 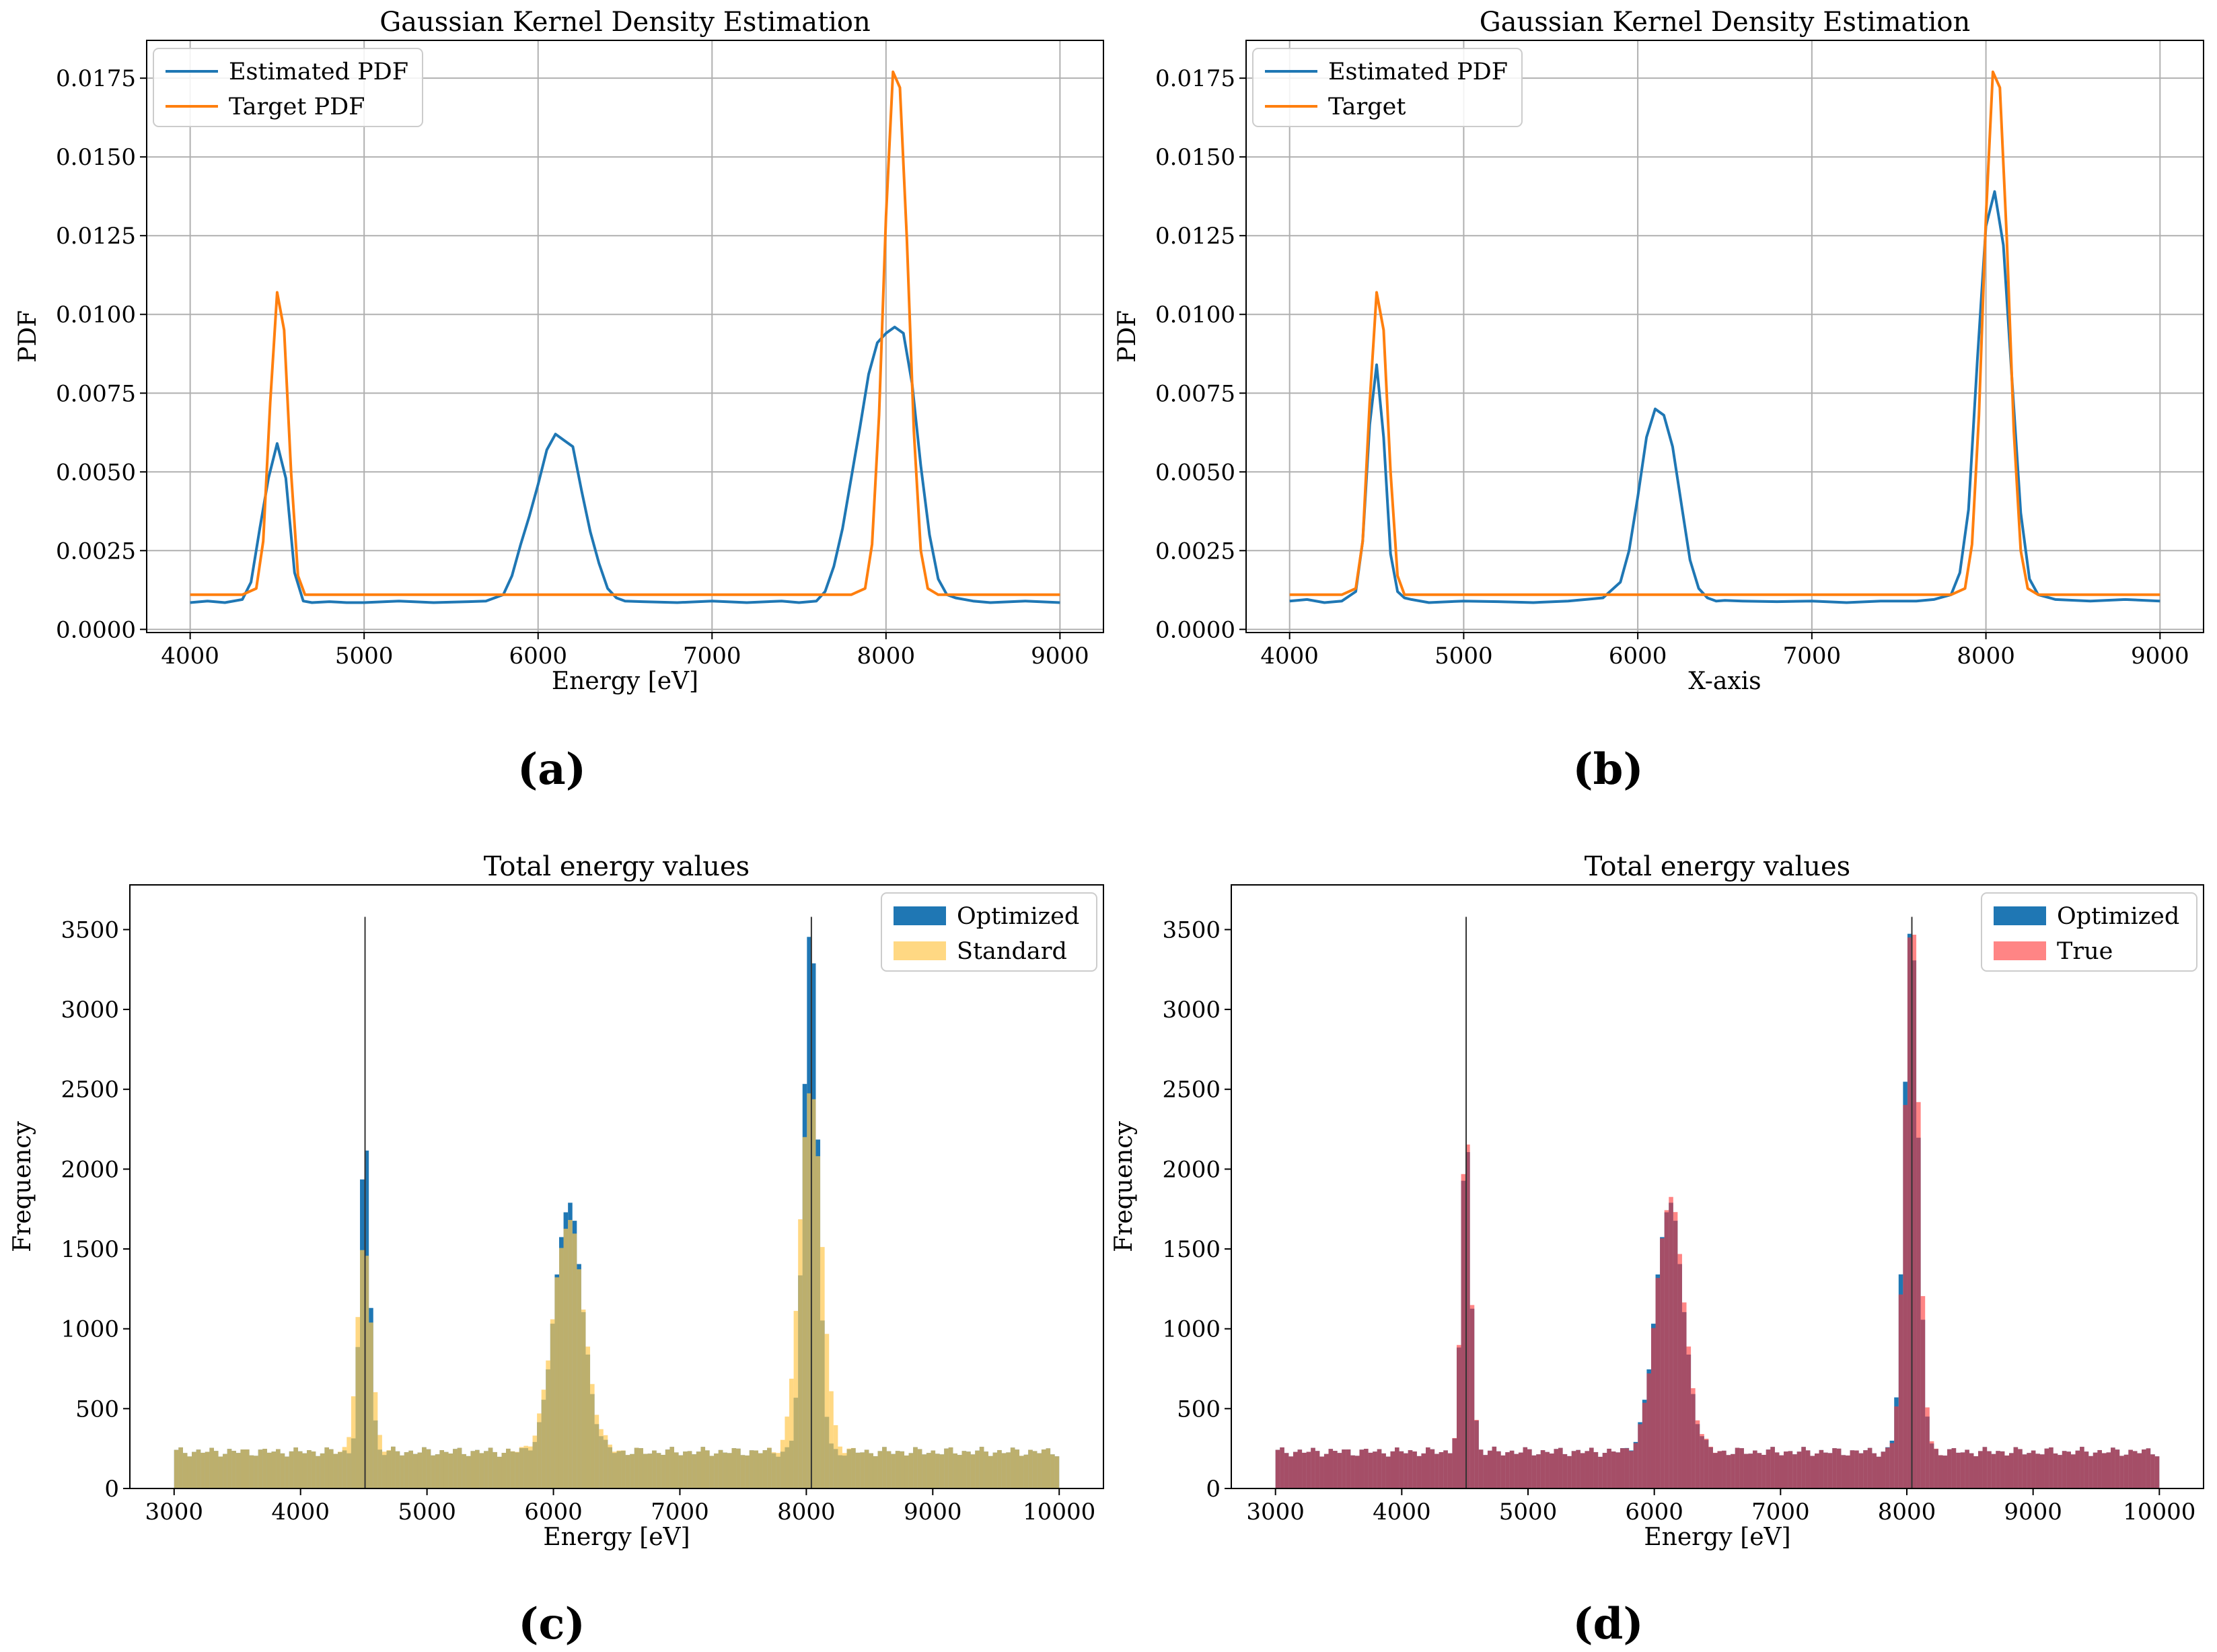 I want to click on y-tick-label: 0.0125, so click(x=1195, y=236).